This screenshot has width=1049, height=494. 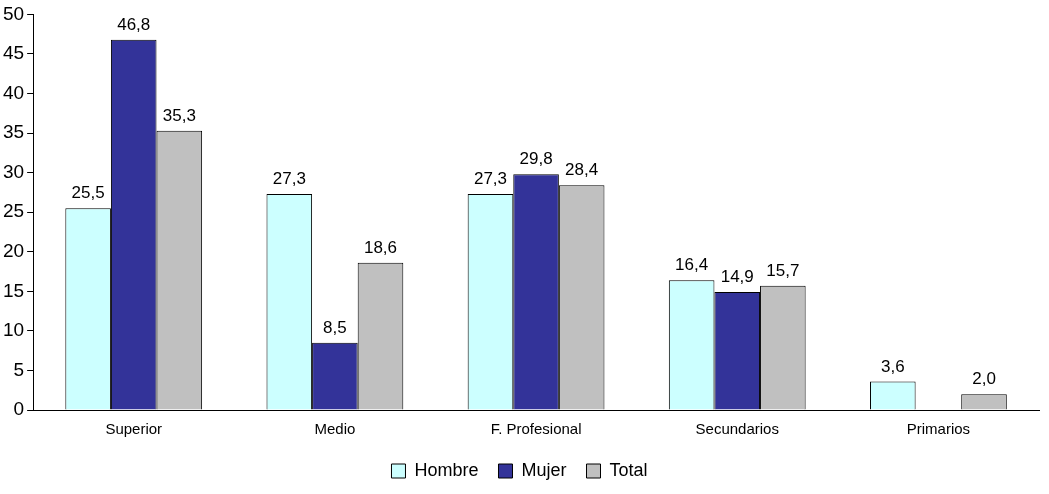 What do you see at coordinates (892, 366) in the screenshot?
I see `data-label: 3,6` at bounding box center [892, 366].